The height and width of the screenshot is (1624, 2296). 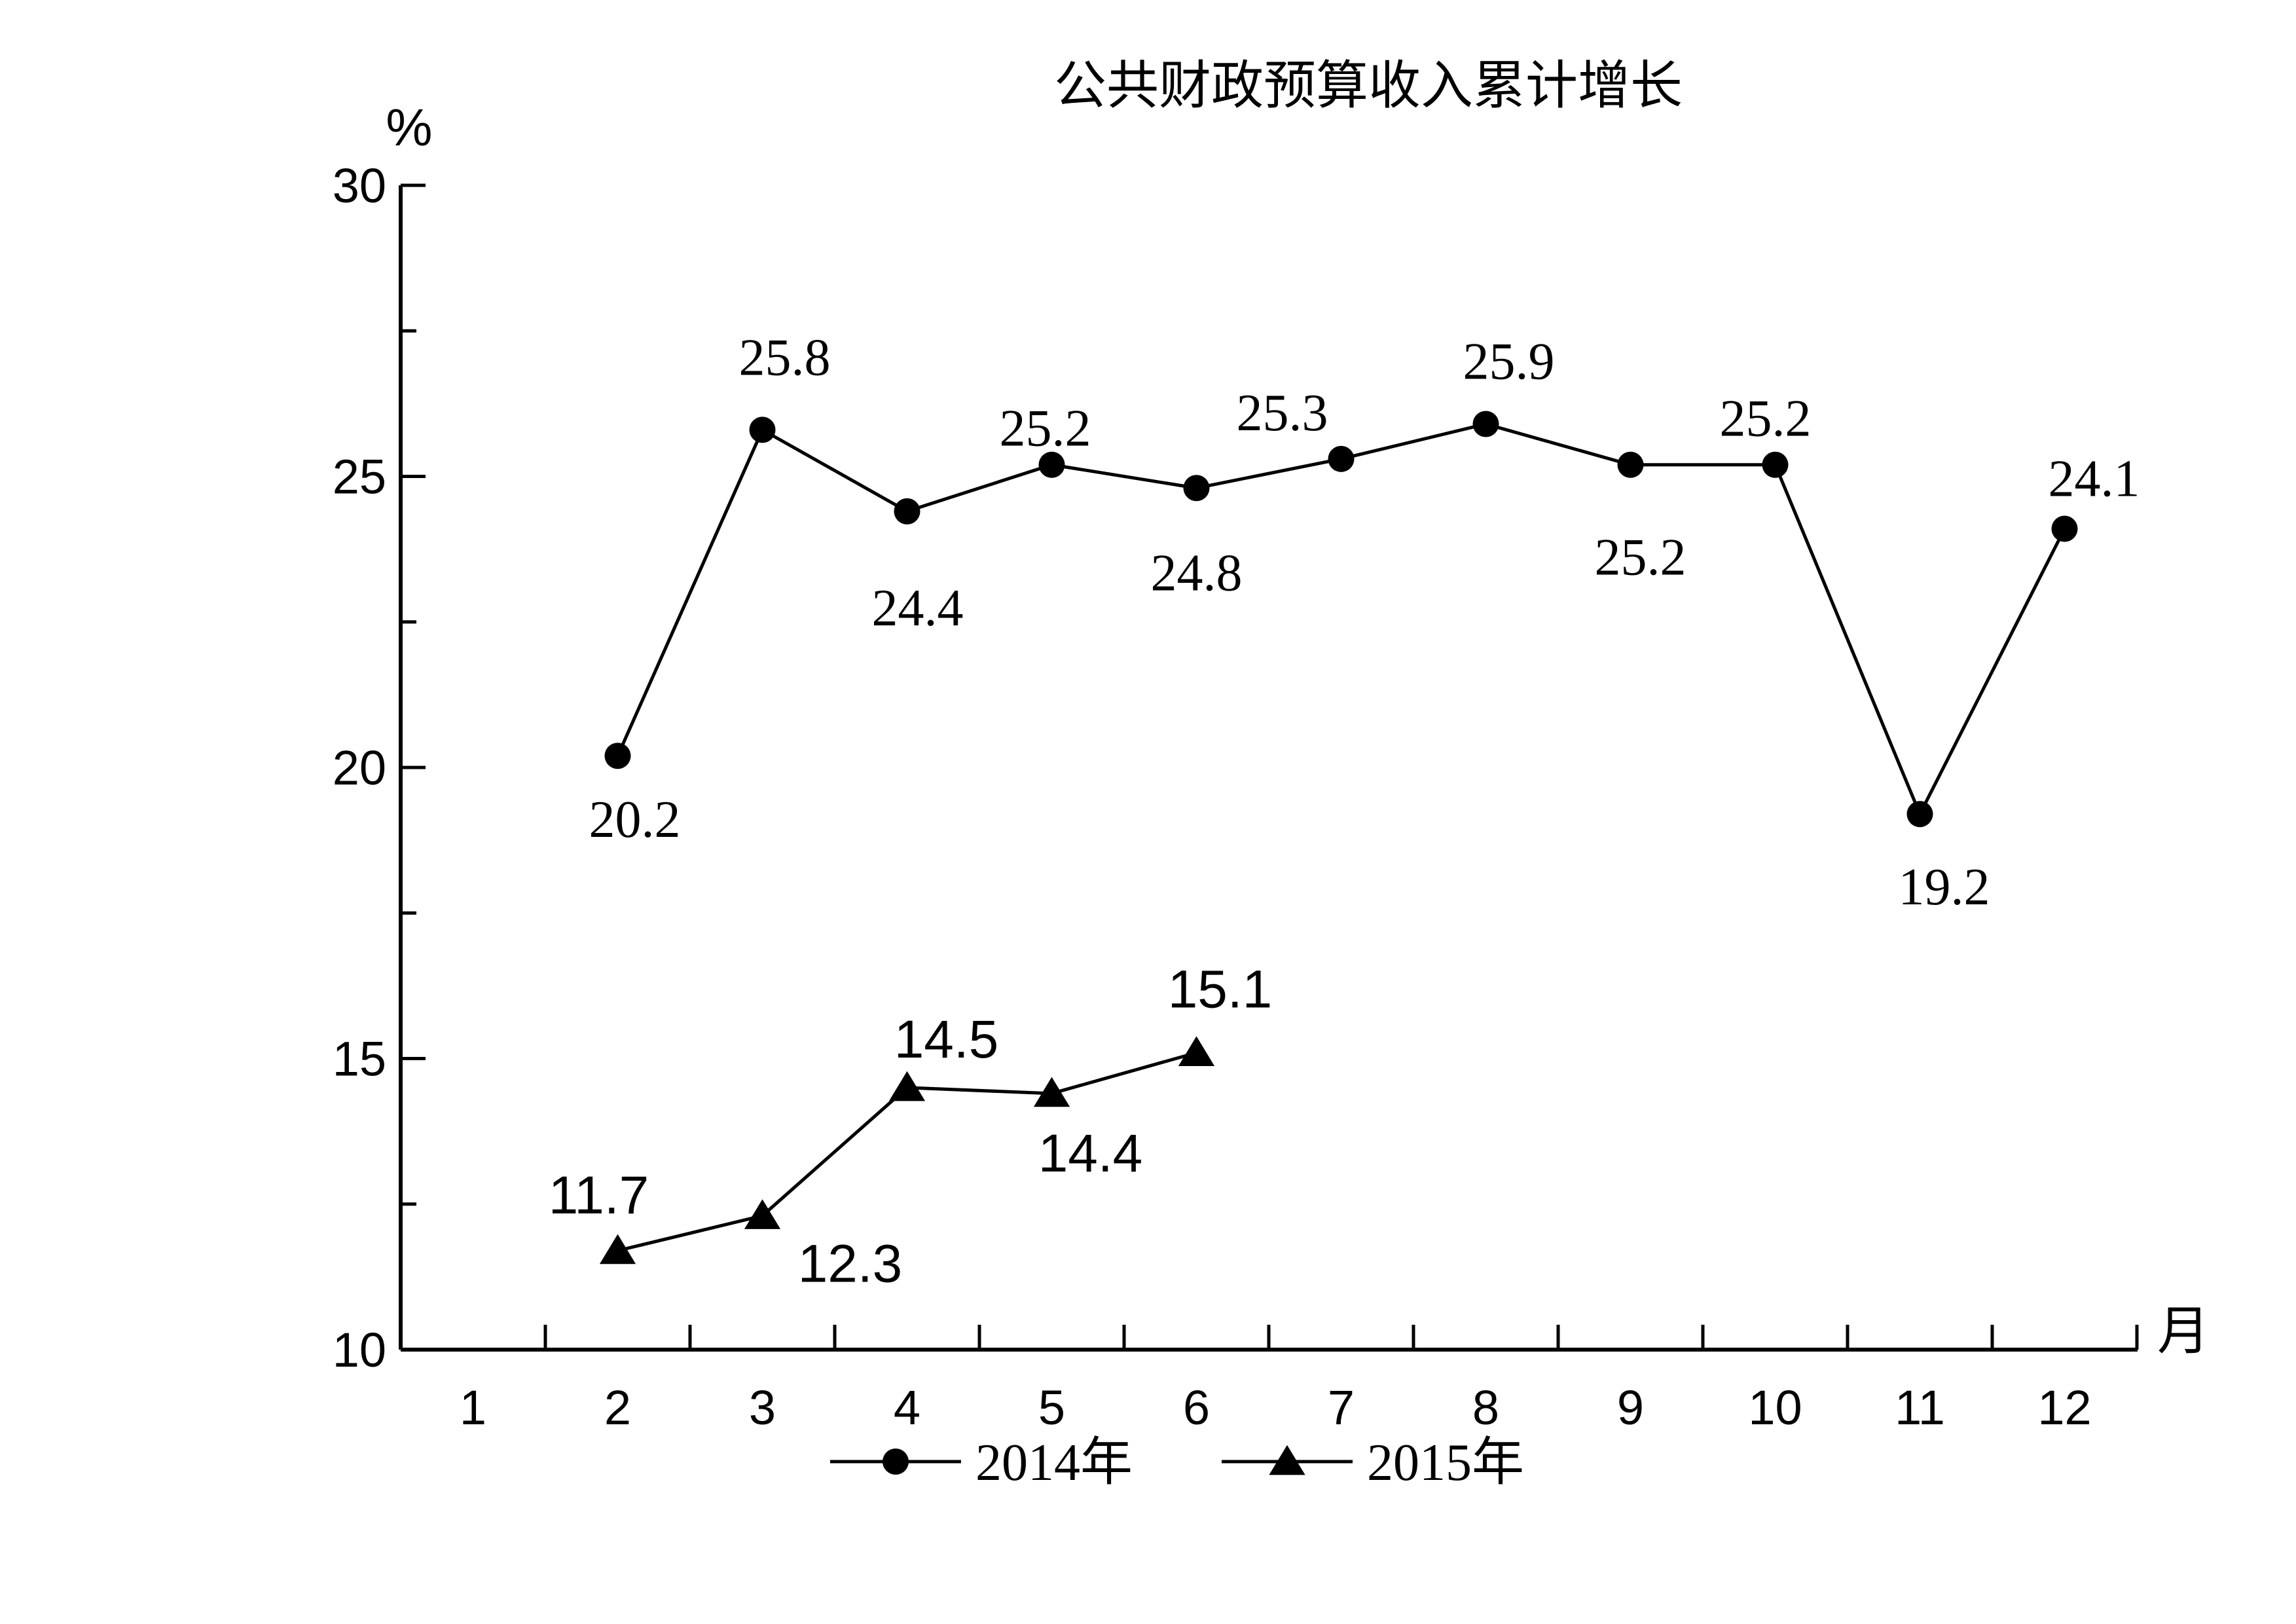 What do you see at coordinates (896, 1462) in the screenshot?
I see `legend-marker-circle` at bounding box center [896, 1462].